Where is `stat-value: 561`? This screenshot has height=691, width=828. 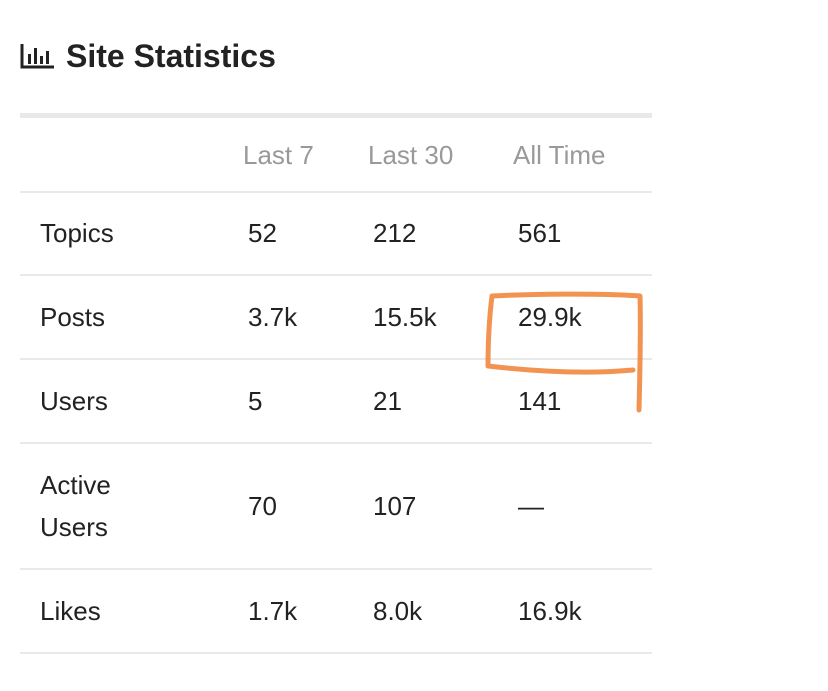
stat-value: 561 is located at coordinates (575, 233).